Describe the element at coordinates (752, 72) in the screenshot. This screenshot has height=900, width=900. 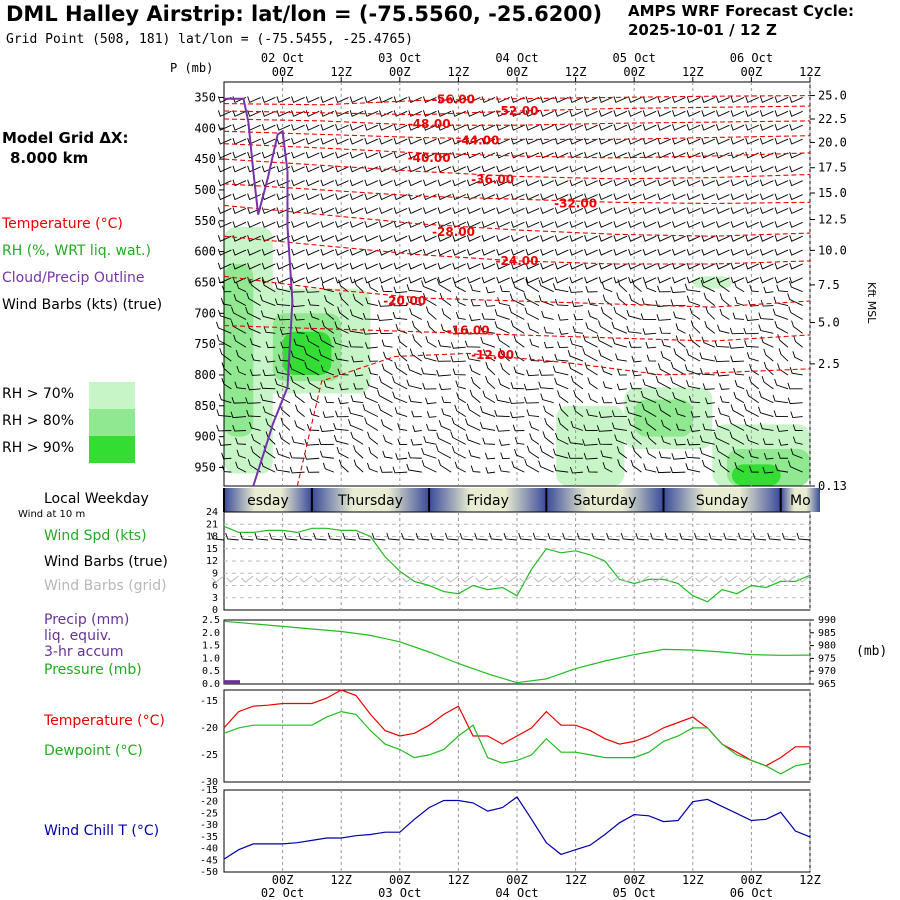
I see `time-tick-label-top: 00Z` at that location.